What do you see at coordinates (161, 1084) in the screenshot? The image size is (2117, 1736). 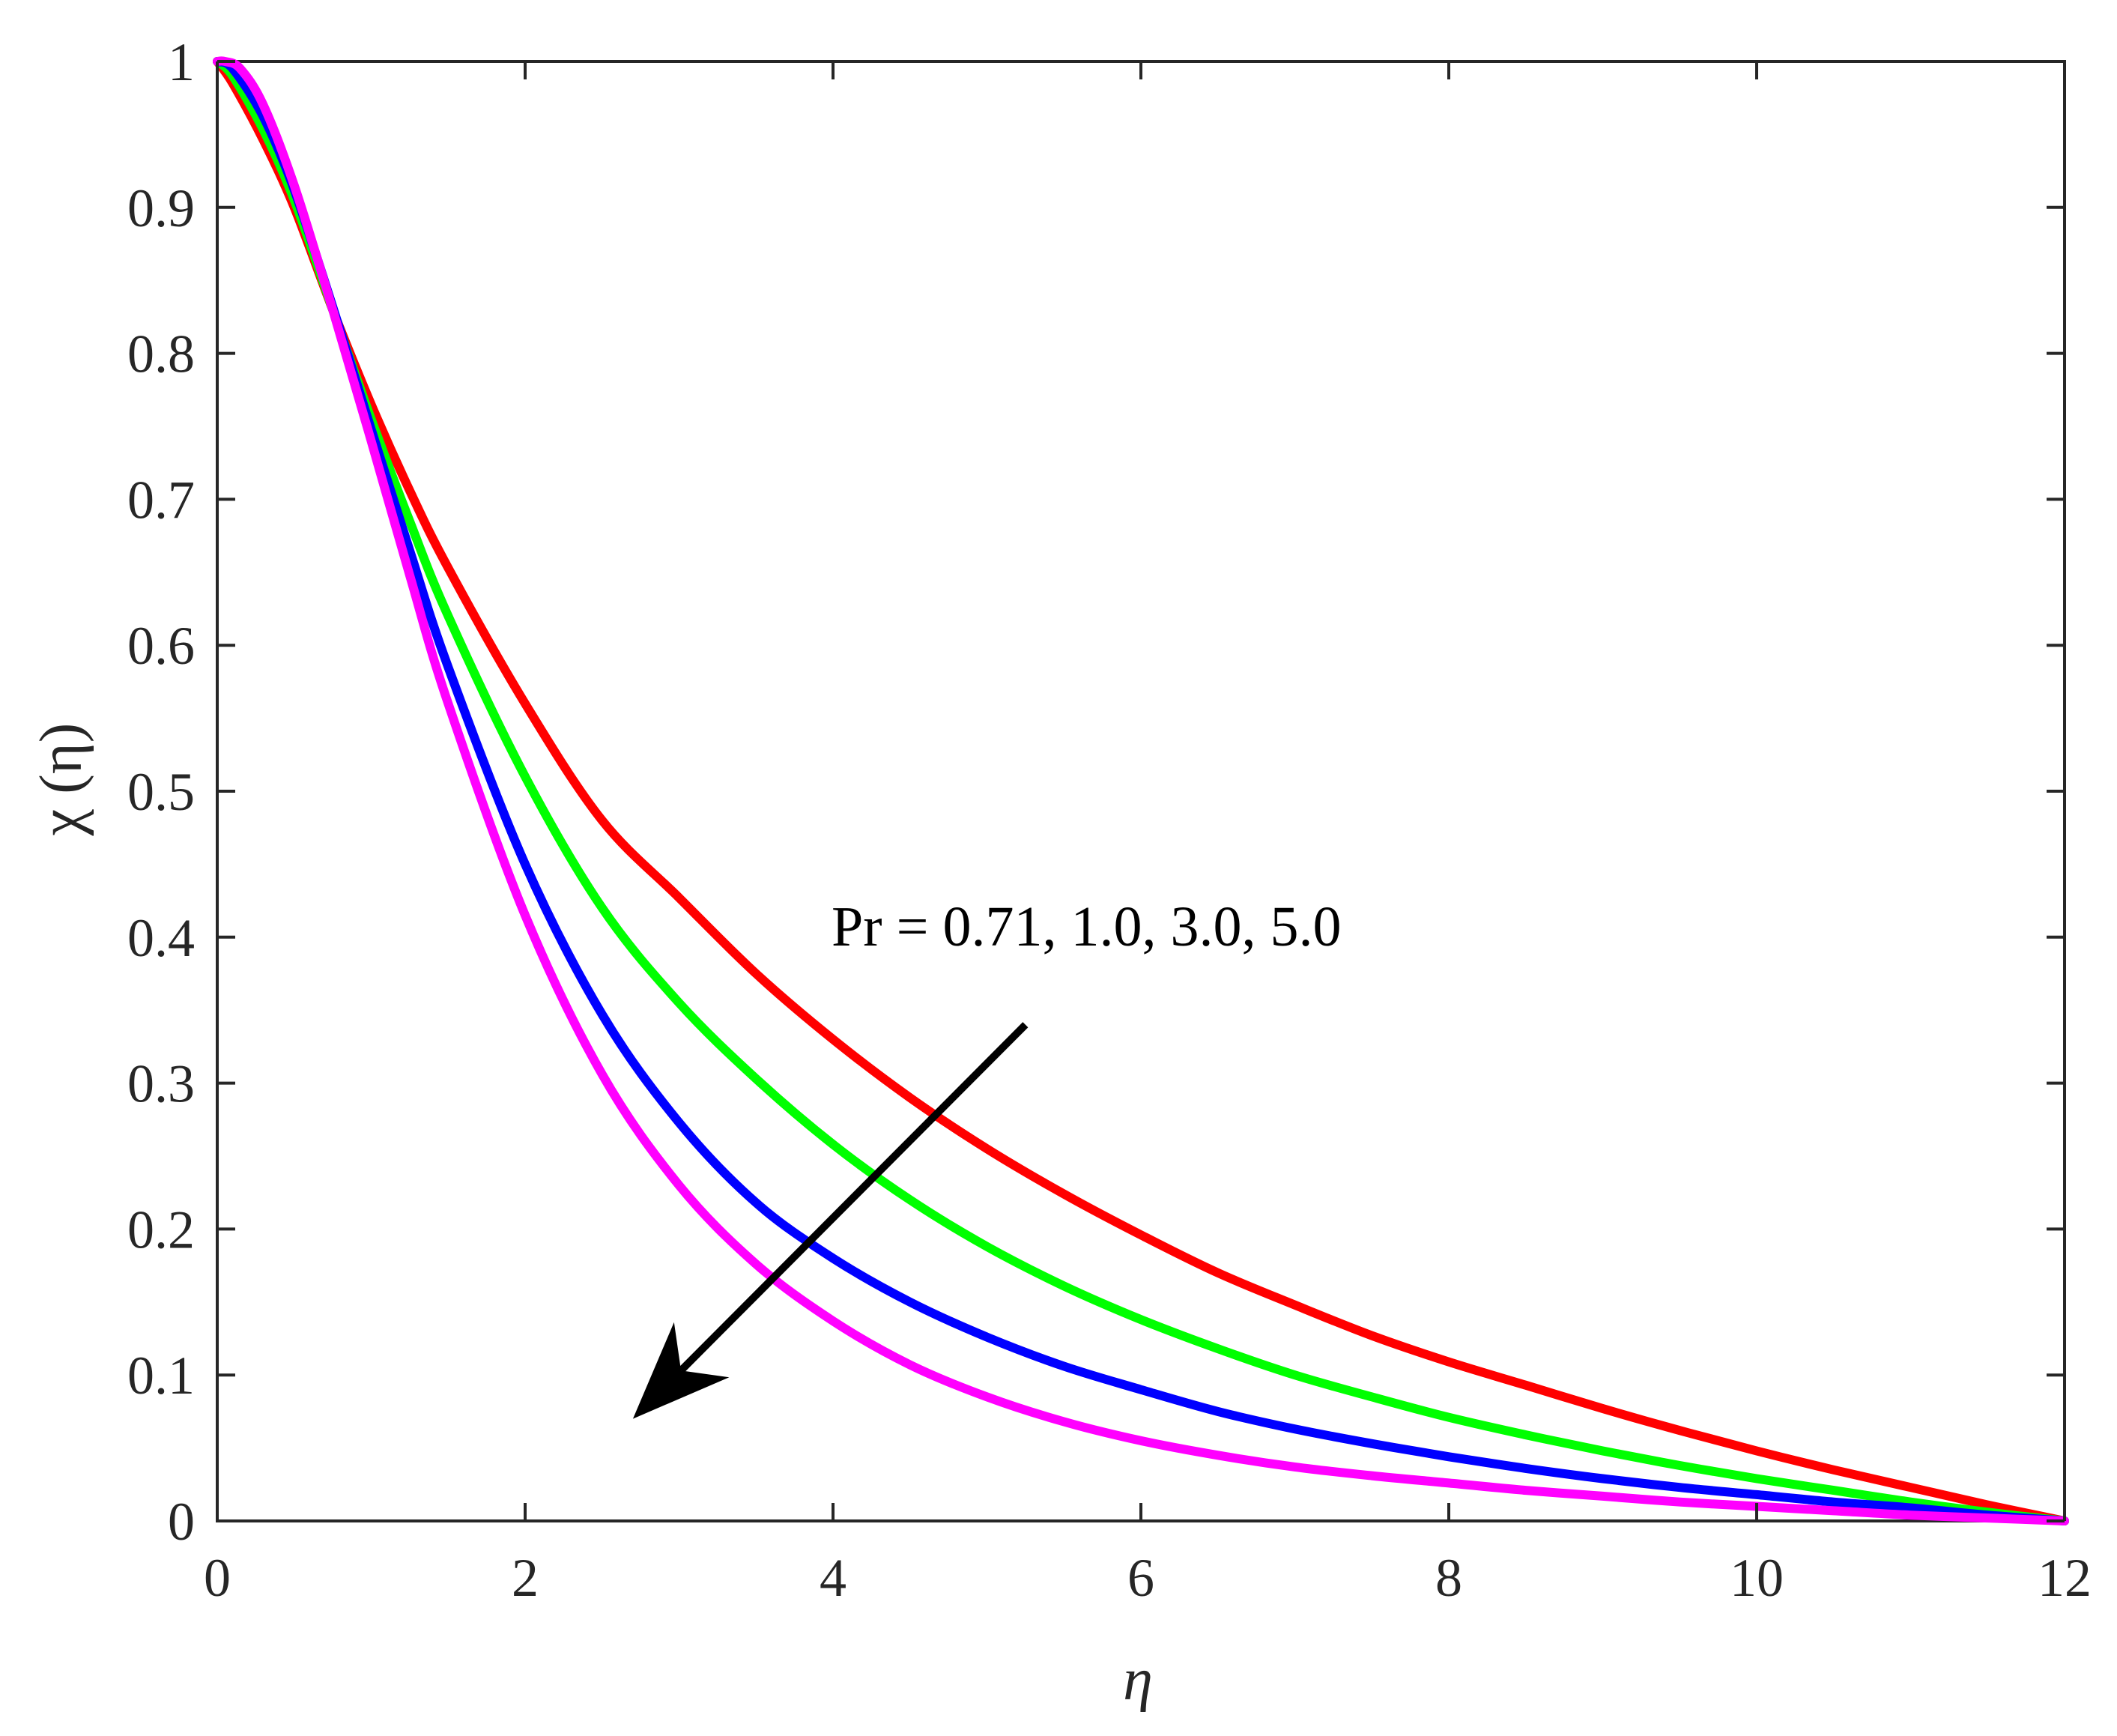 I see `y-tick-label: 0.3` at bounding box center [161, 1084].